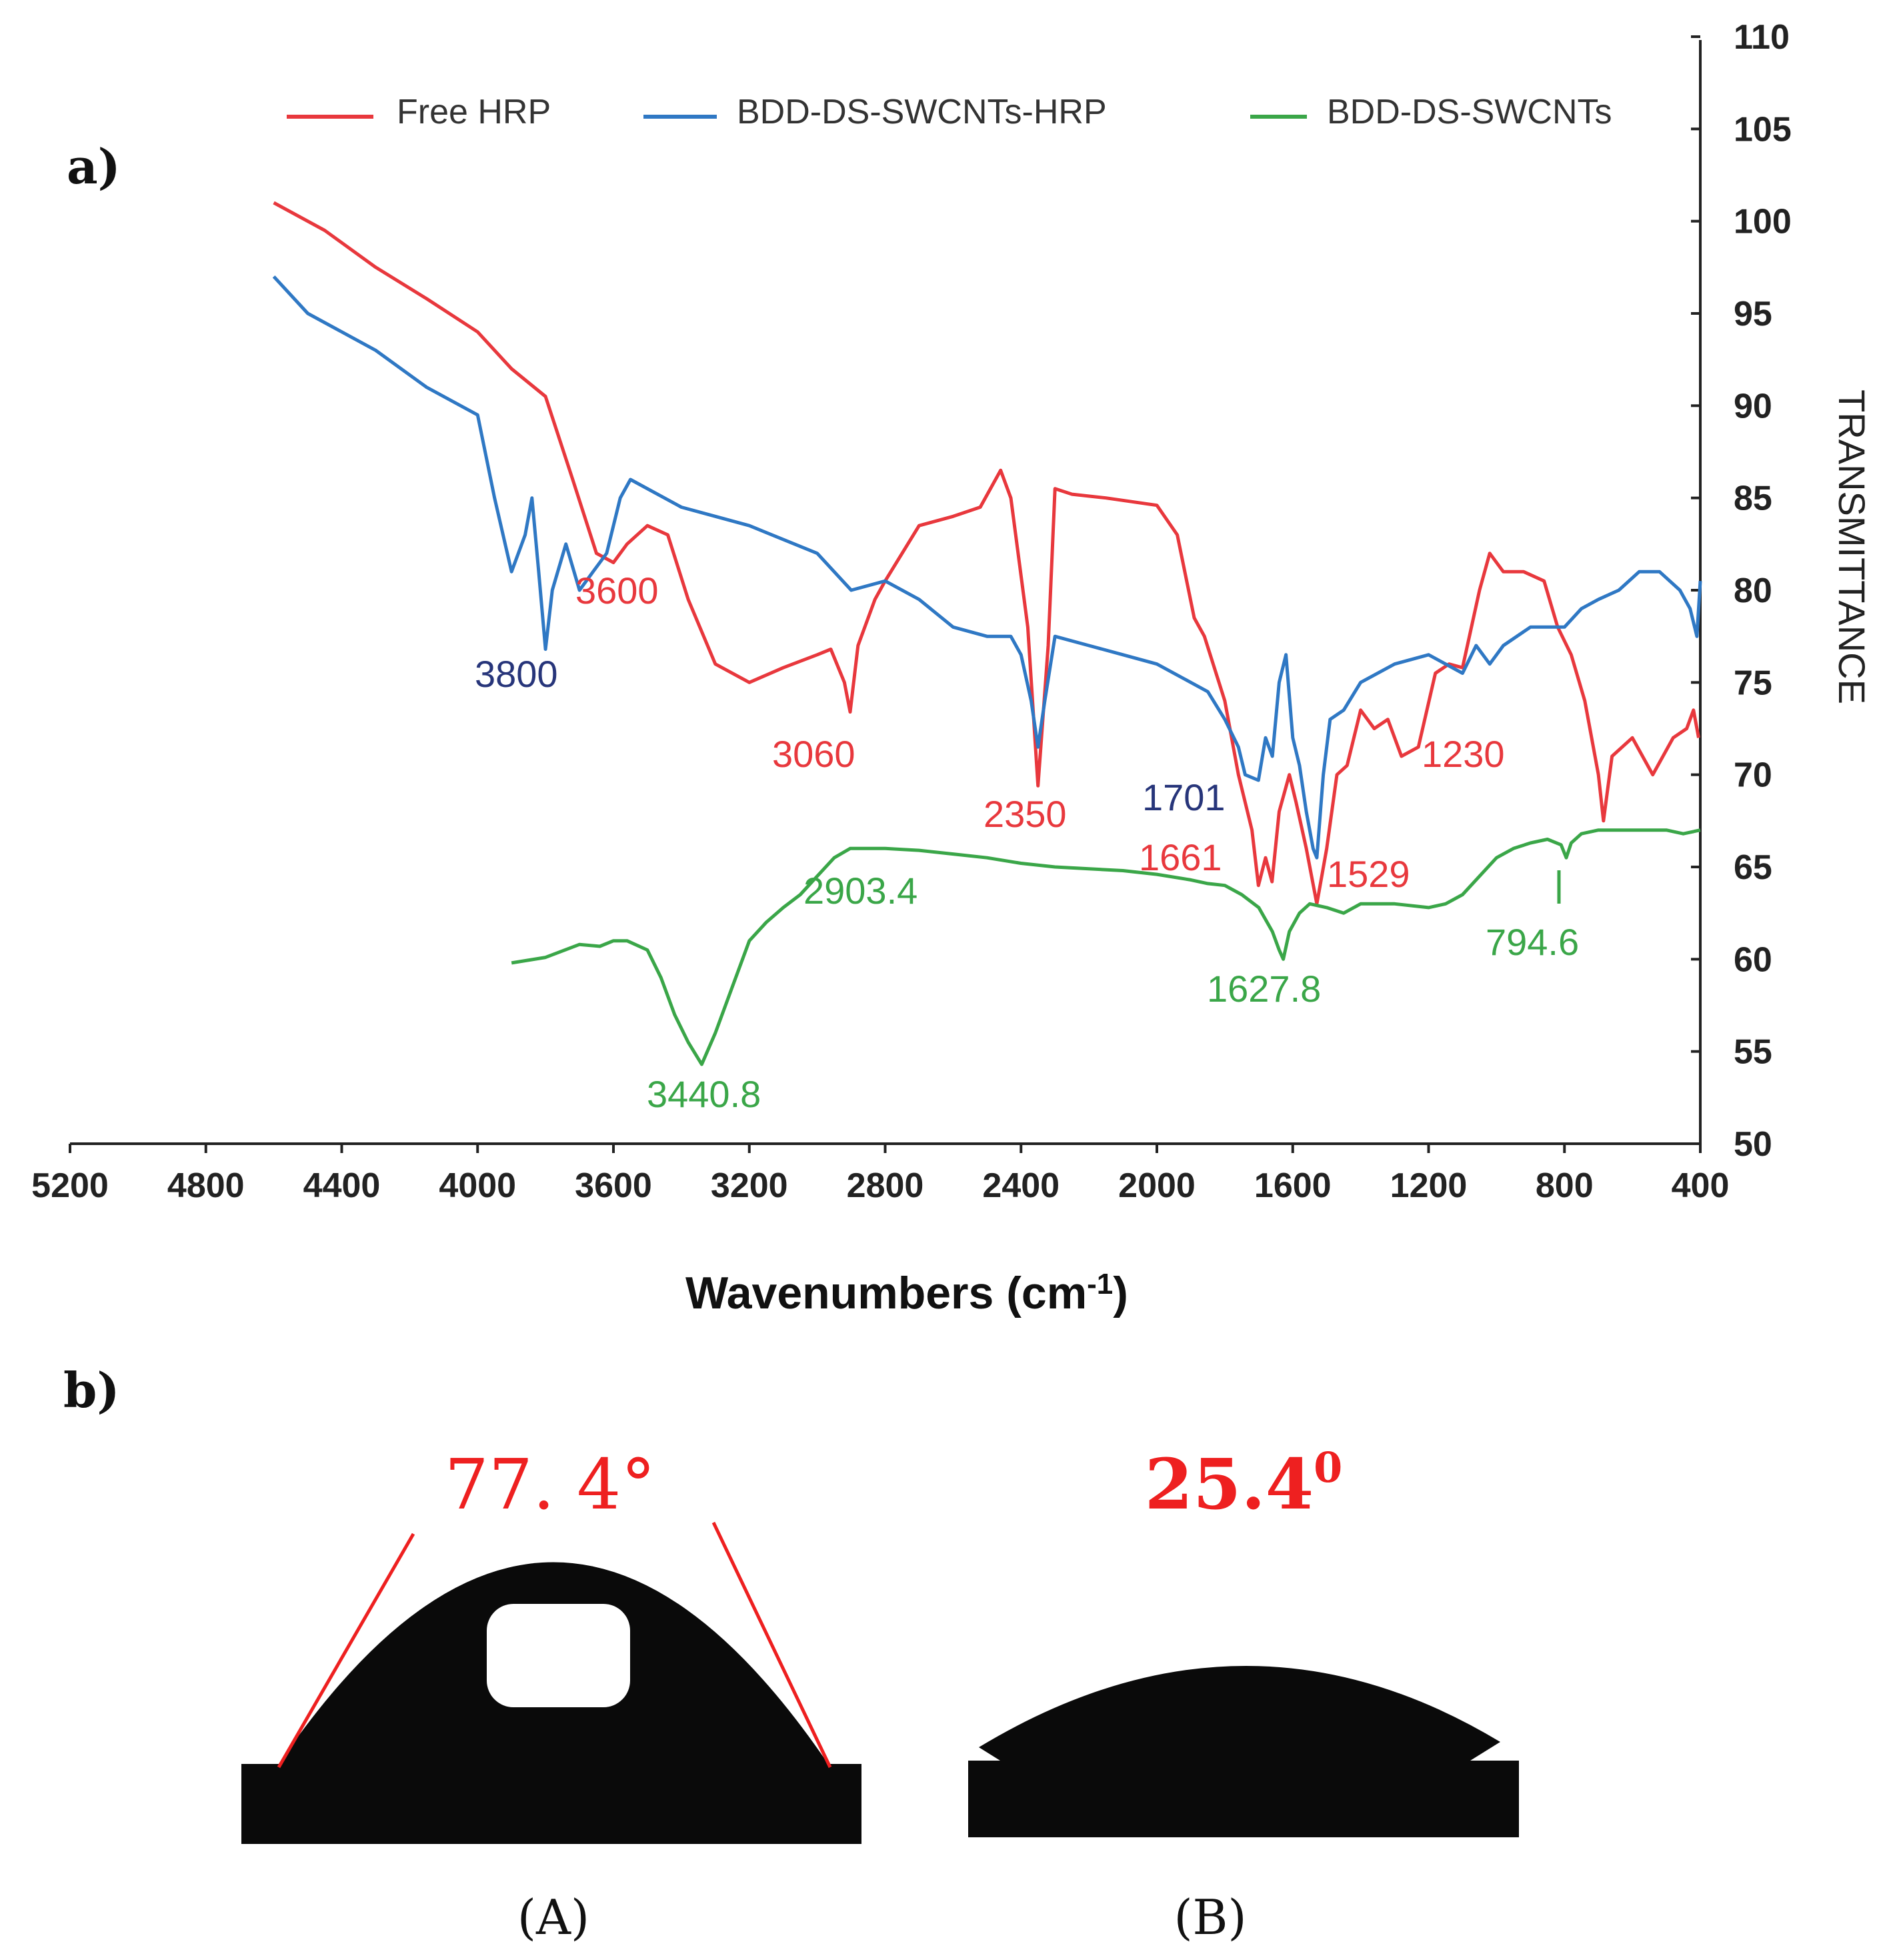 The height and width of the screenshot is (1960, 1899). I want to click on x-axis-title: Wavenumbers (cm-1), so click(906, 1293).